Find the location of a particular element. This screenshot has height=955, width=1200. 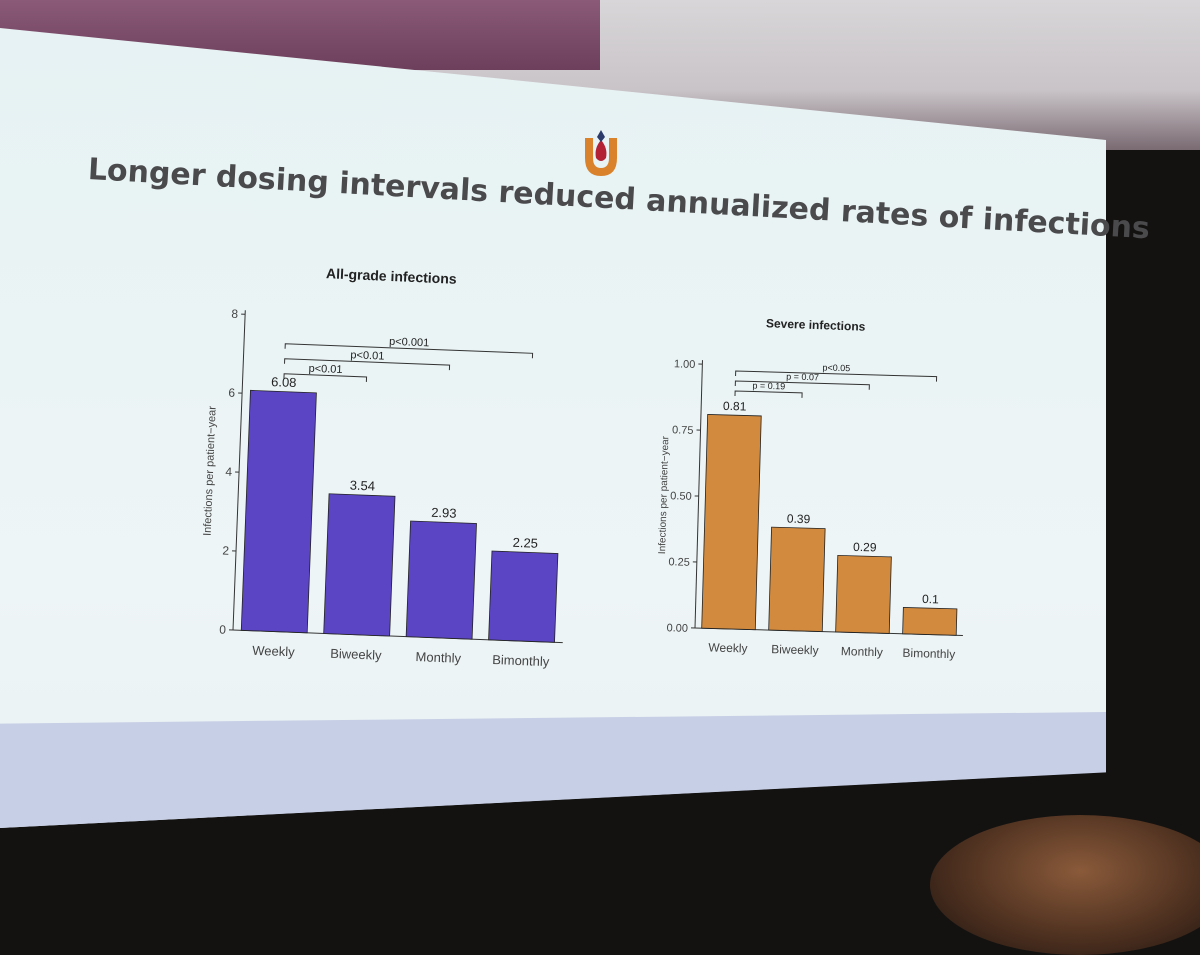

bar-value-label: 0.39 is located at coordinates (799, 519).